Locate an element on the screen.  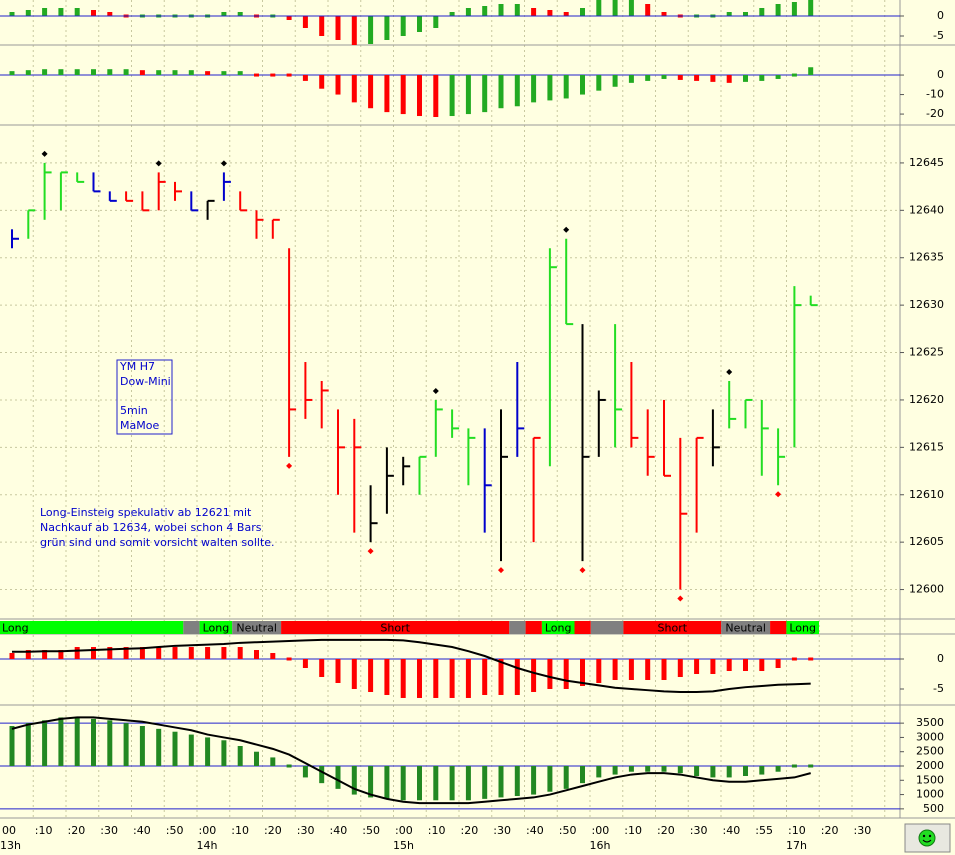
hour-label: 17h is located at coordinates (796, 845).